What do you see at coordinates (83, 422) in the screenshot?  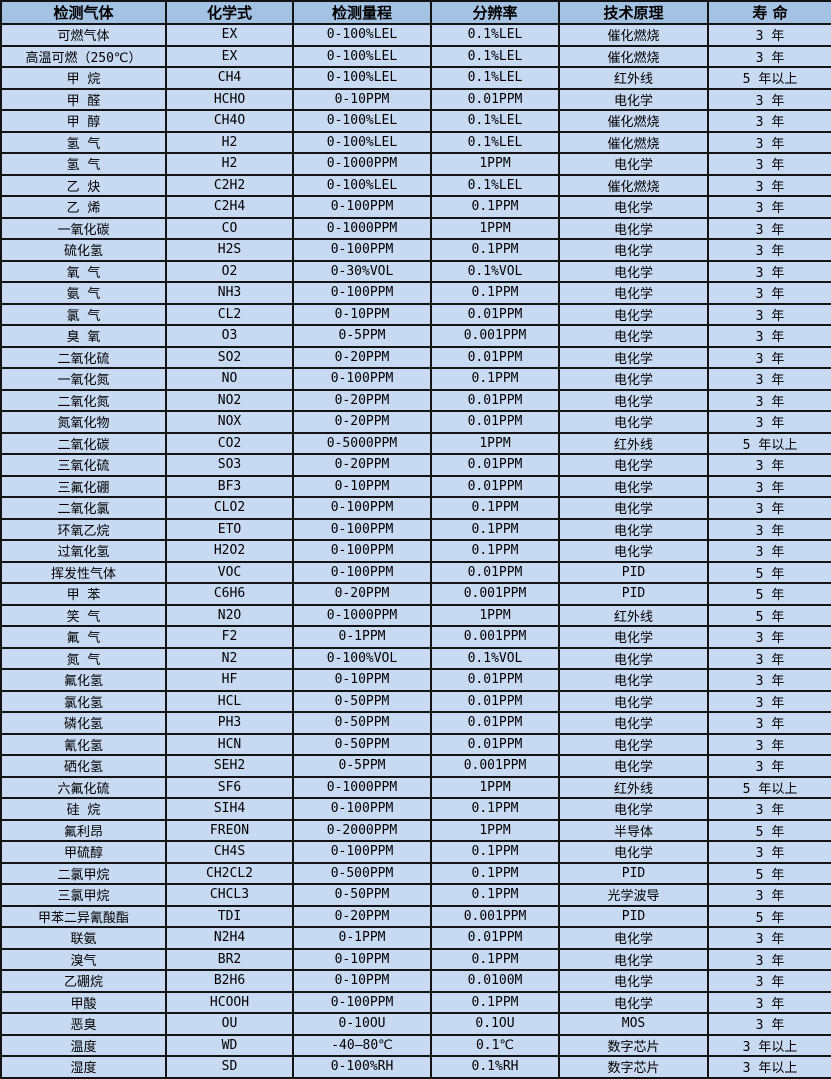 I see `gas-name-cell: 氮氧化物` at bounding box center [83, 422].